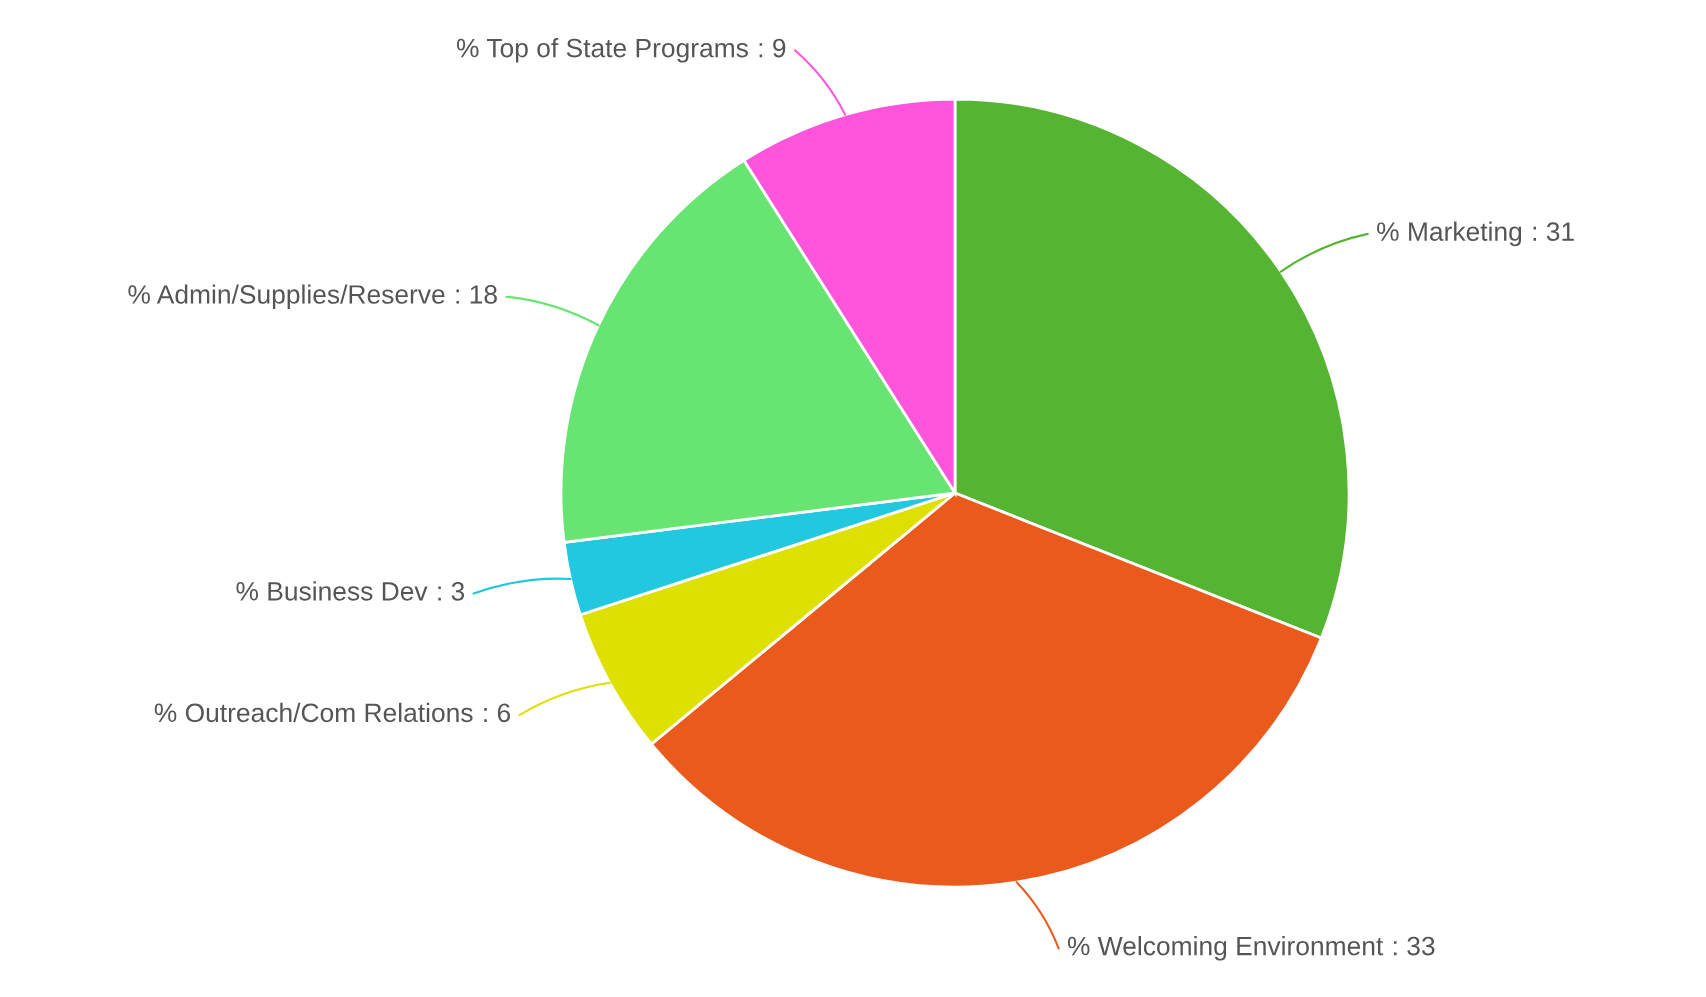  What do you see at coordinates (772, 48) in the screenshot?
I see `data-label: : 9` at bounding box center [772, 48].